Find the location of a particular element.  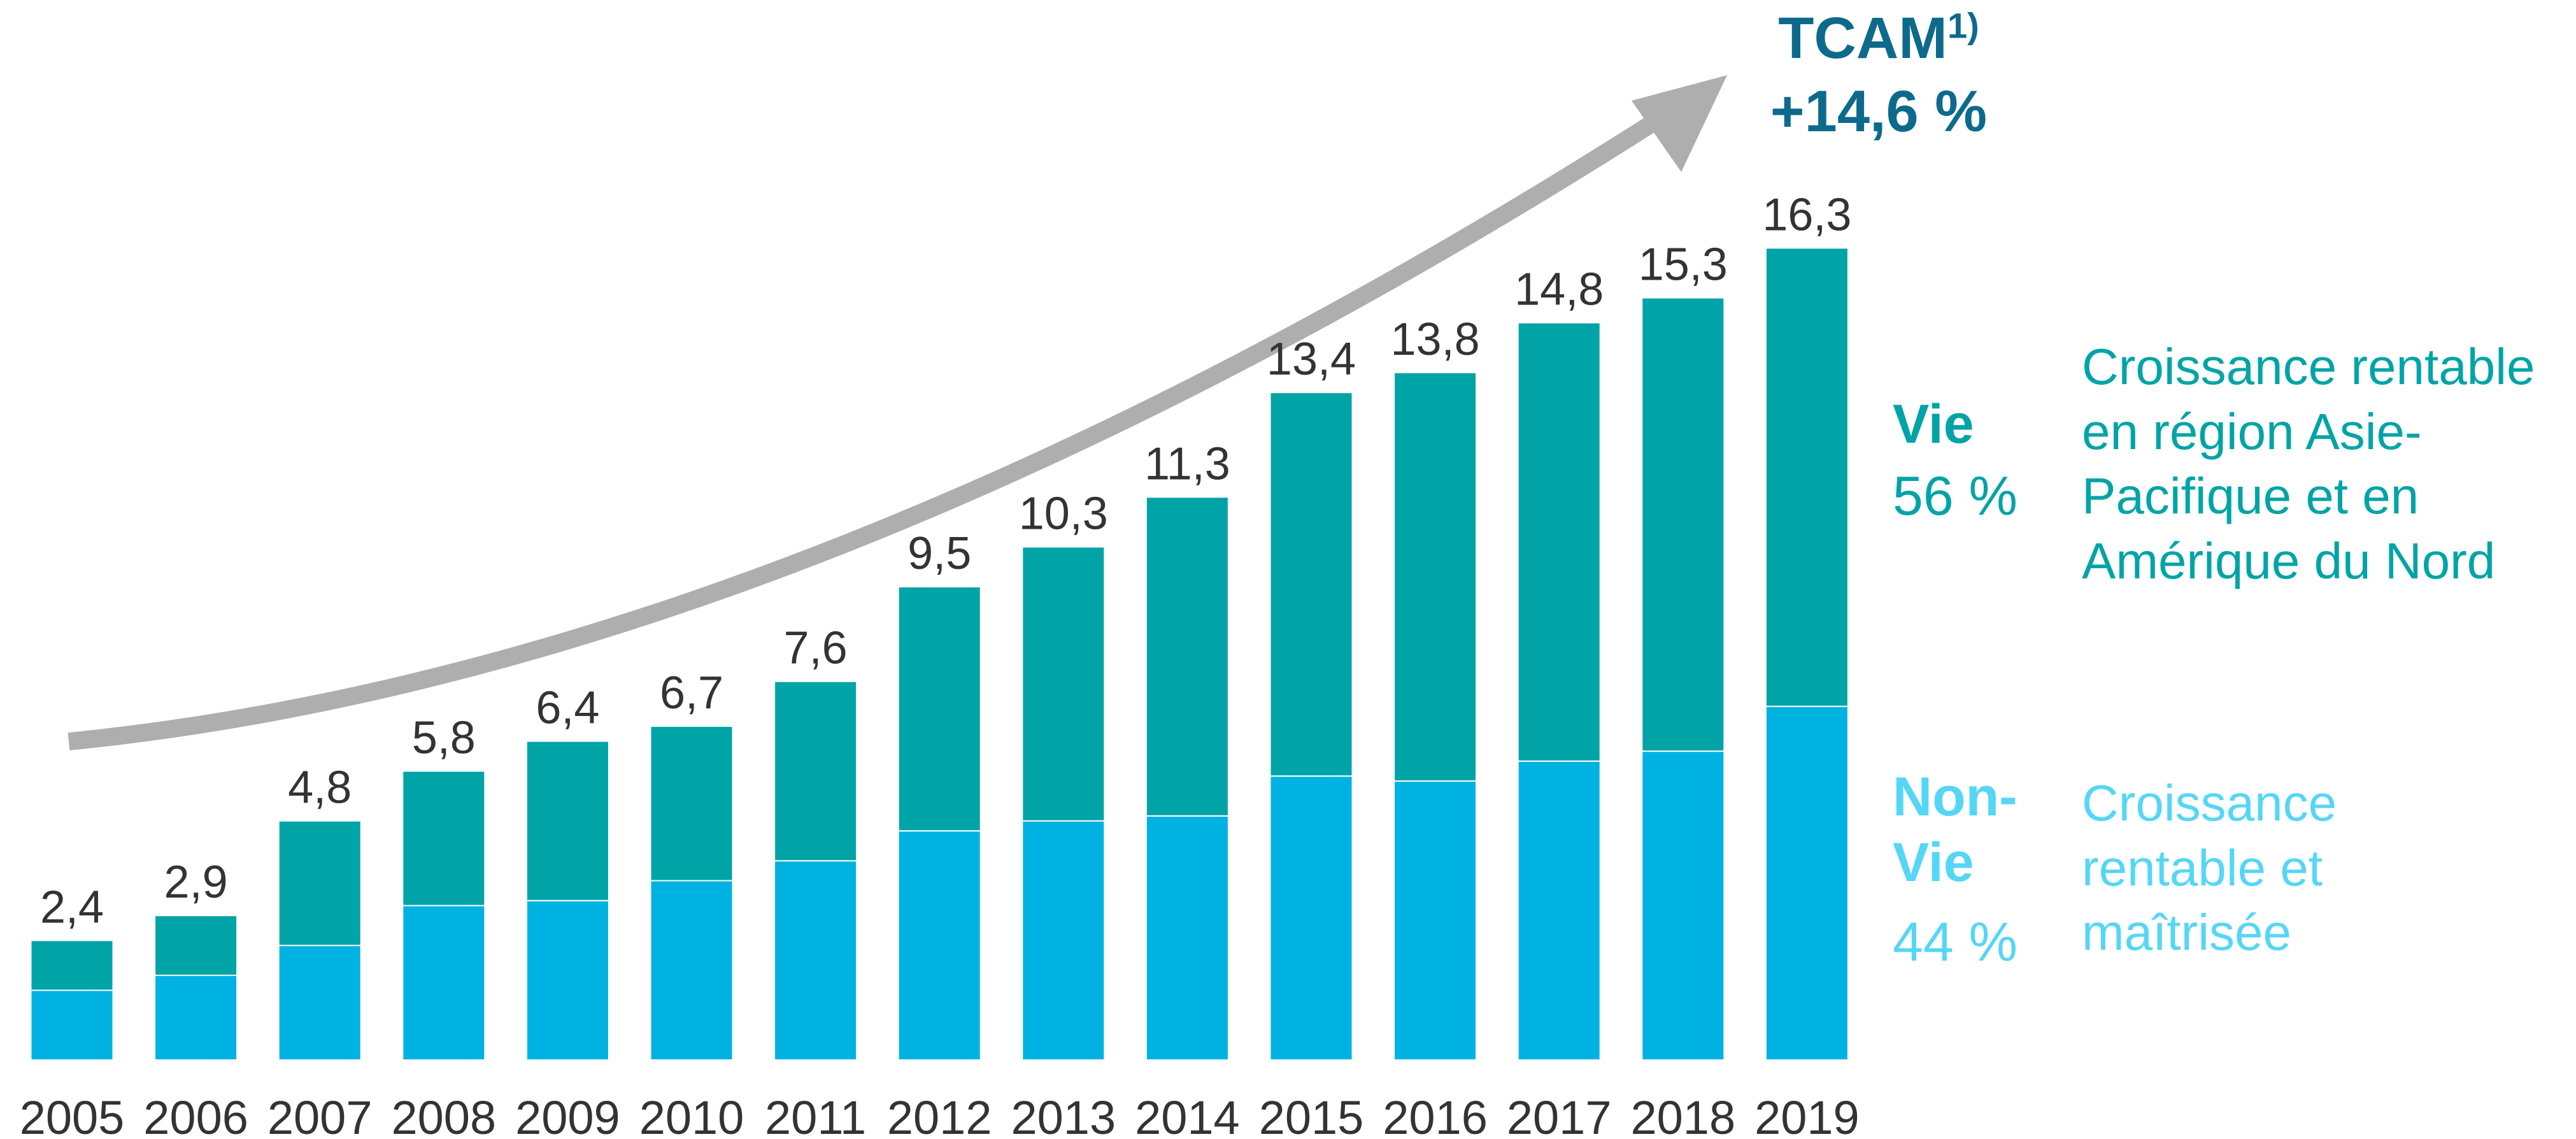

total-label: 13,8 is located at coordinates (1435, 339).